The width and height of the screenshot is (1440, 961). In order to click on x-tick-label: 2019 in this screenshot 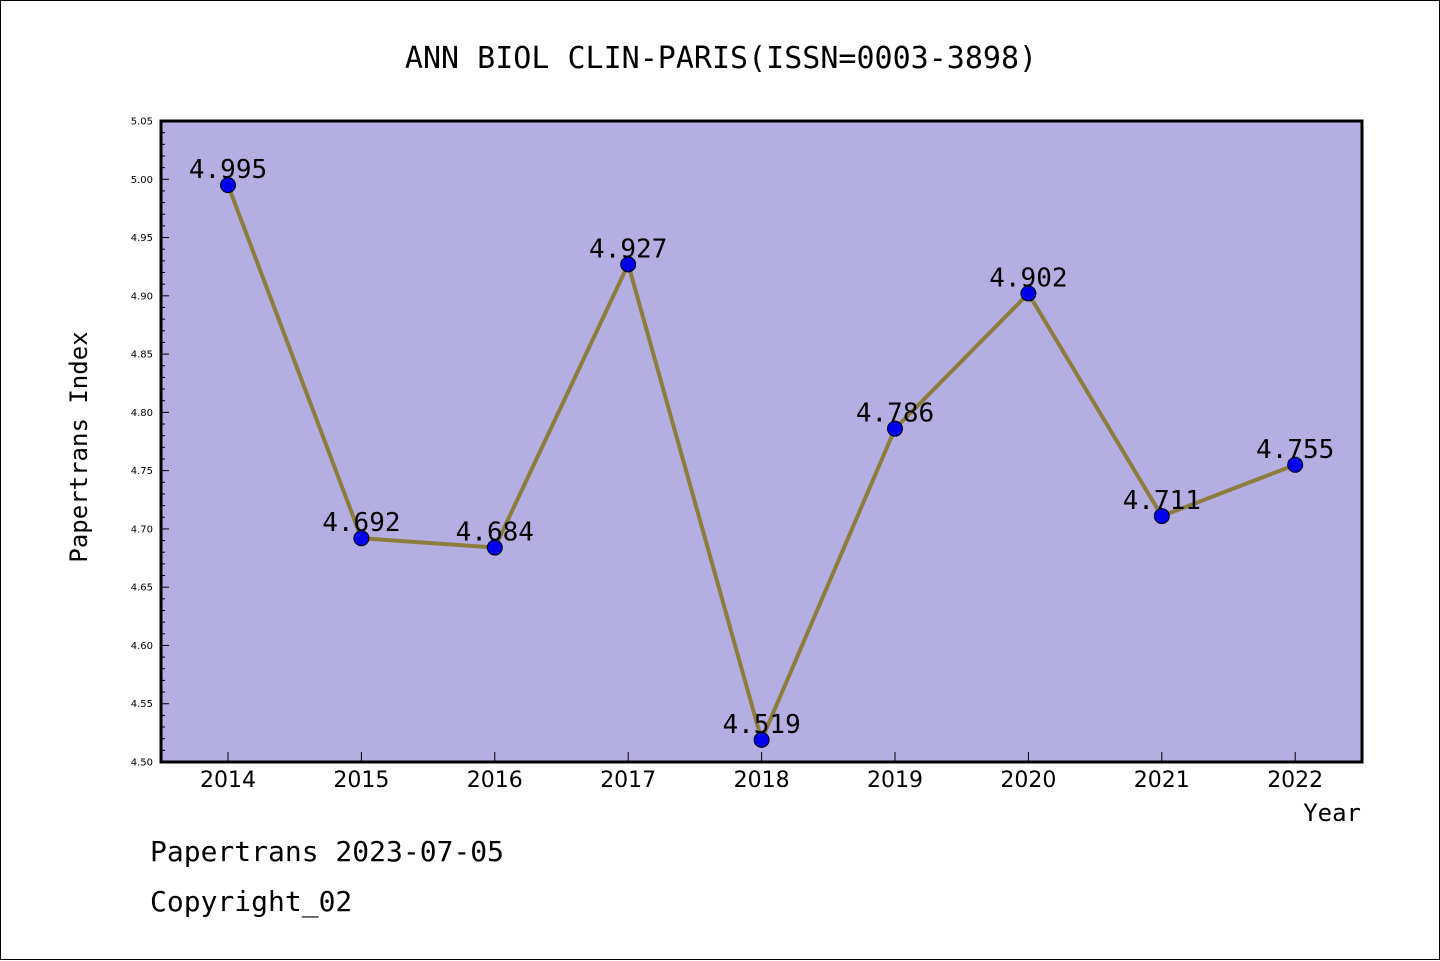, I will do `click(895, 780)`.